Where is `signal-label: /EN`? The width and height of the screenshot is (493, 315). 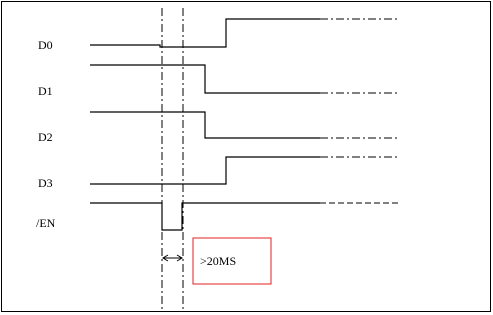 signal-label: /EN is located at coordinates (46, 223).